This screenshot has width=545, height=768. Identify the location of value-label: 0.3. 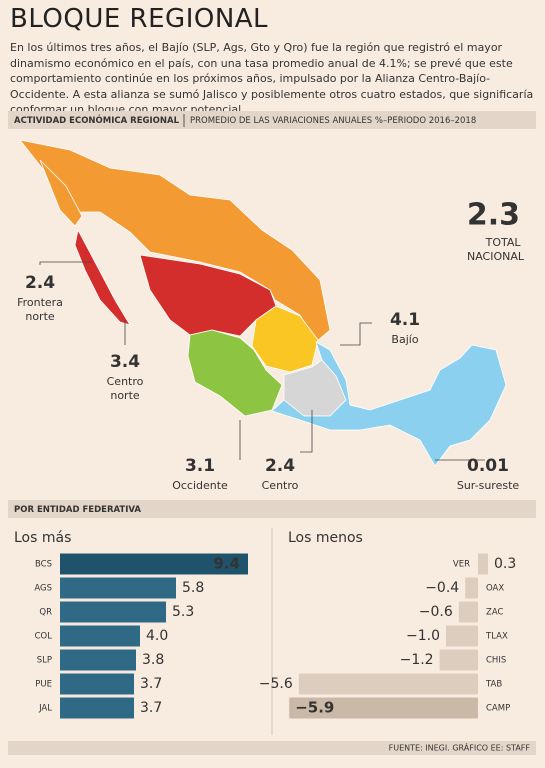
(505, 564).